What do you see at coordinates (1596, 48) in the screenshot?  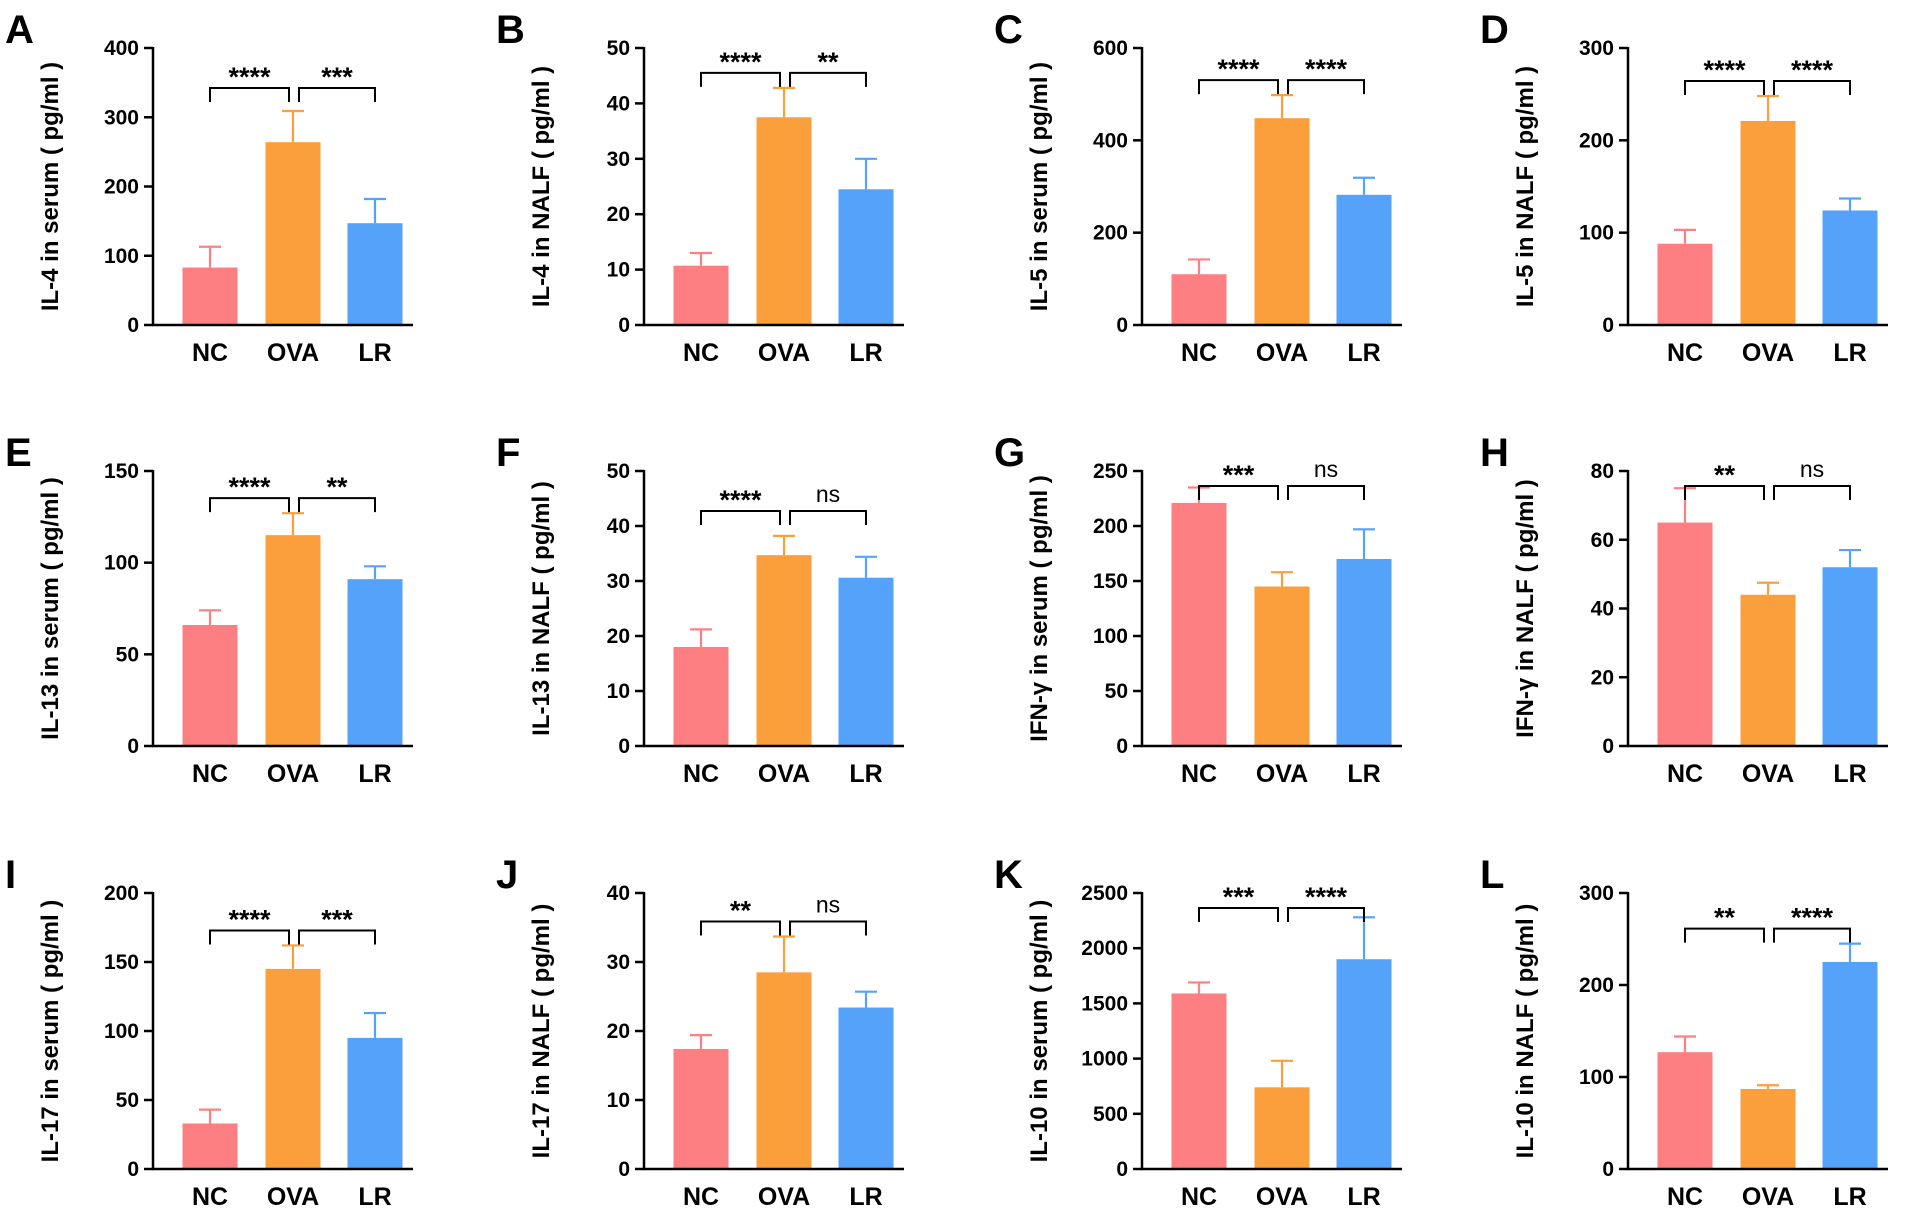 I see `y-tick-label: 300` at bounding box center [1596, 48].